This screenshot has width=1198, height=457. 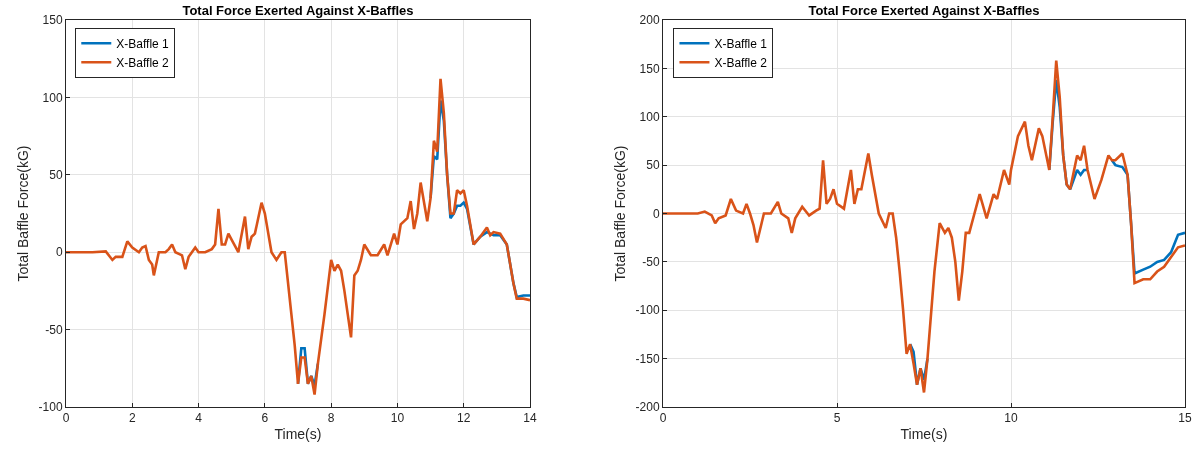 What do you see at coordinates (464, 418) in the screenshot?
I see `x-tick-label: 12` at bounding box center [464, 418].